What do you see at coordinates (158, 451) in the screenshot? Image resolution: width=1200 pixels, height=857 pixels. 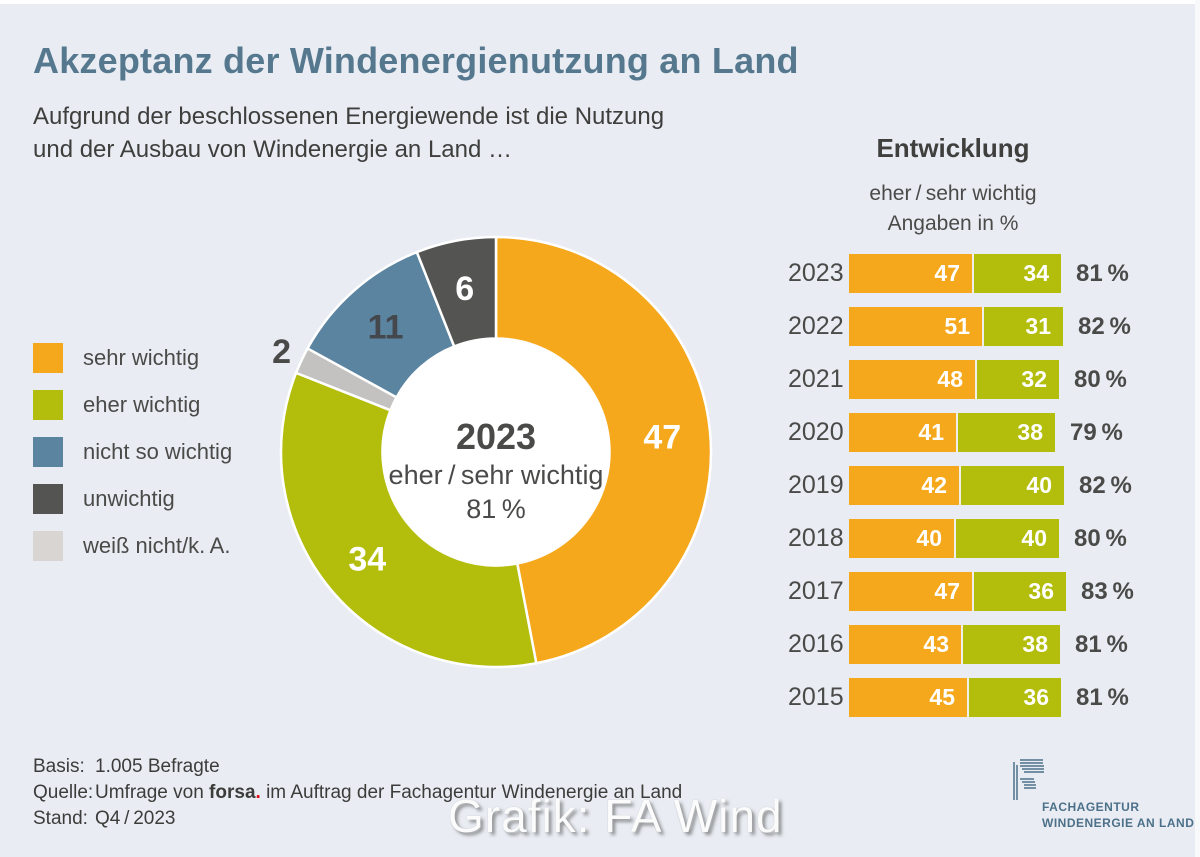 I see `legend-label: nicht so wichtig` at bounding box center [158, 451].